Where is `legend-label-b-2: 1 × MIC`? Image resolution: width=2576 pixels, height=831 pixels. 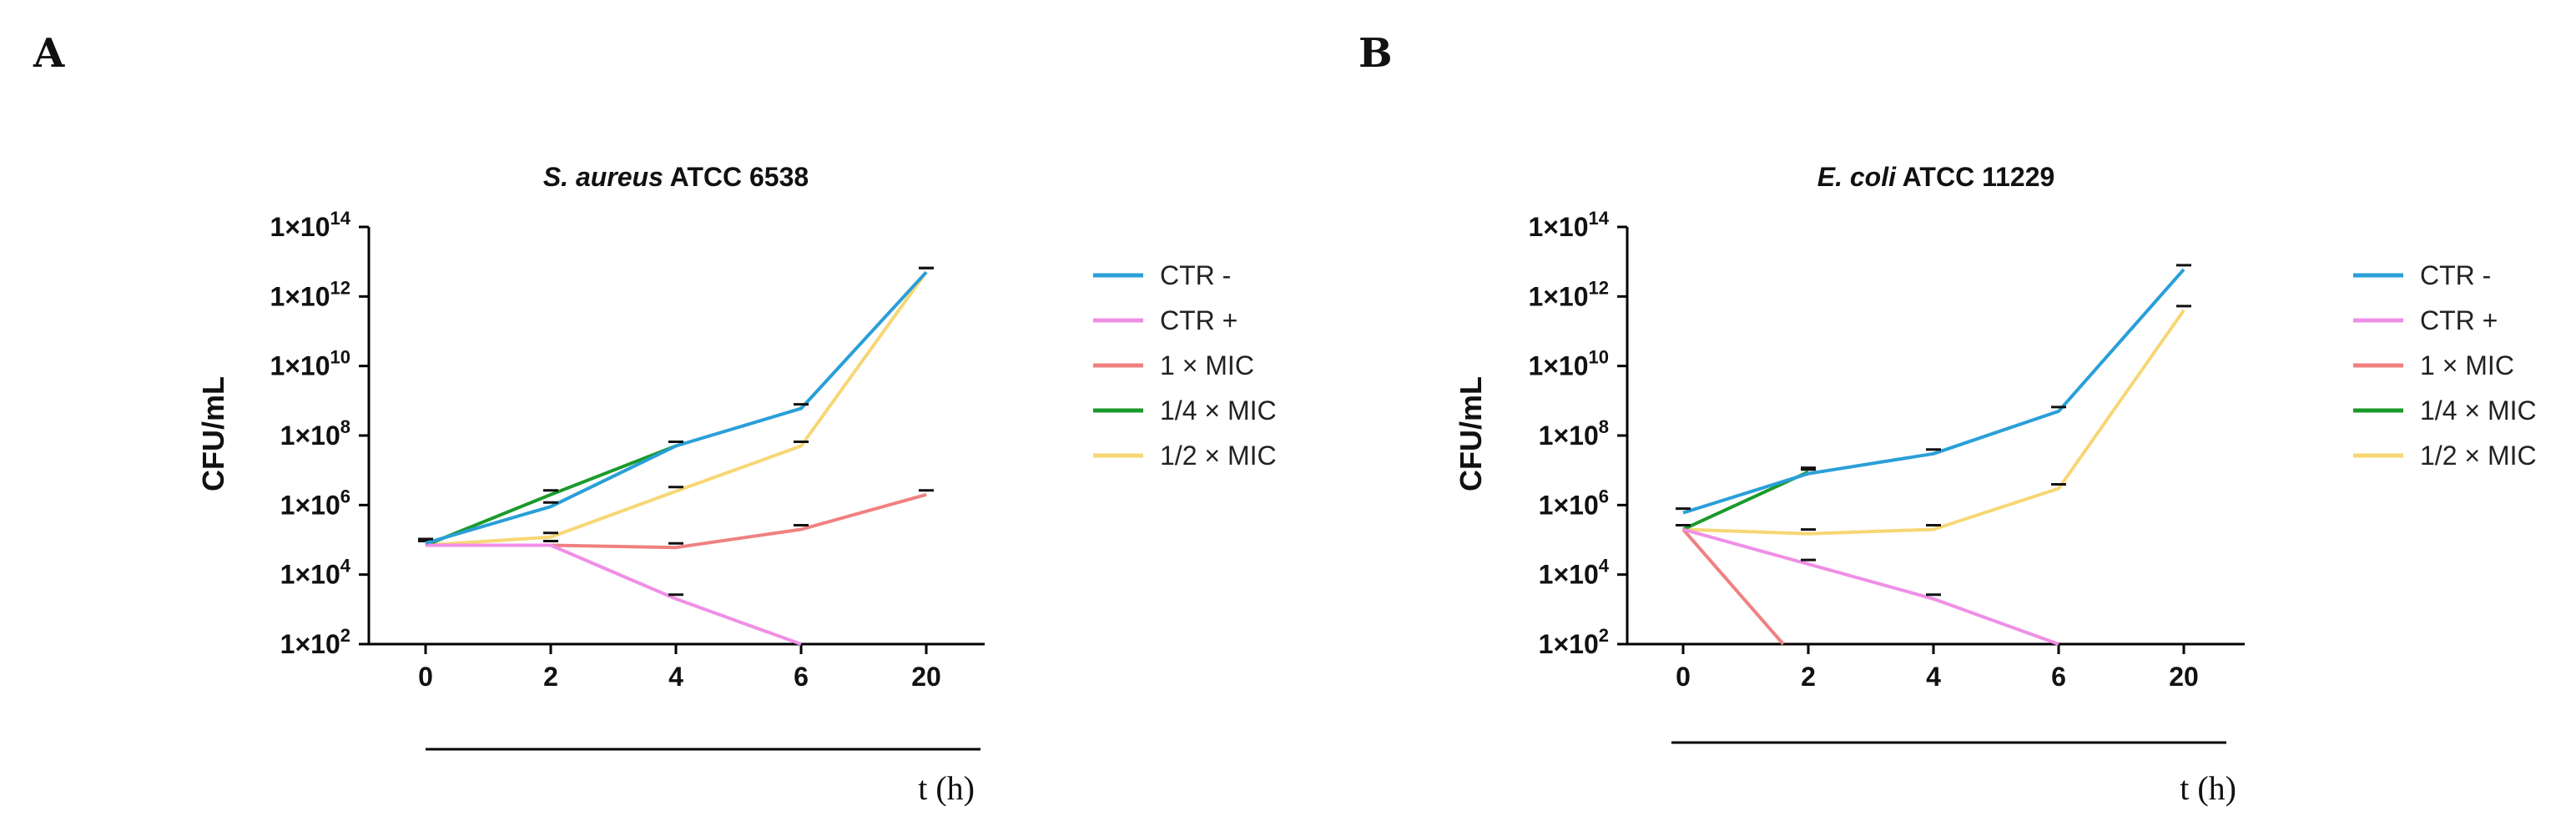
legend-label-b-2: 1 × MIC is located at coordinates (2467, 365).